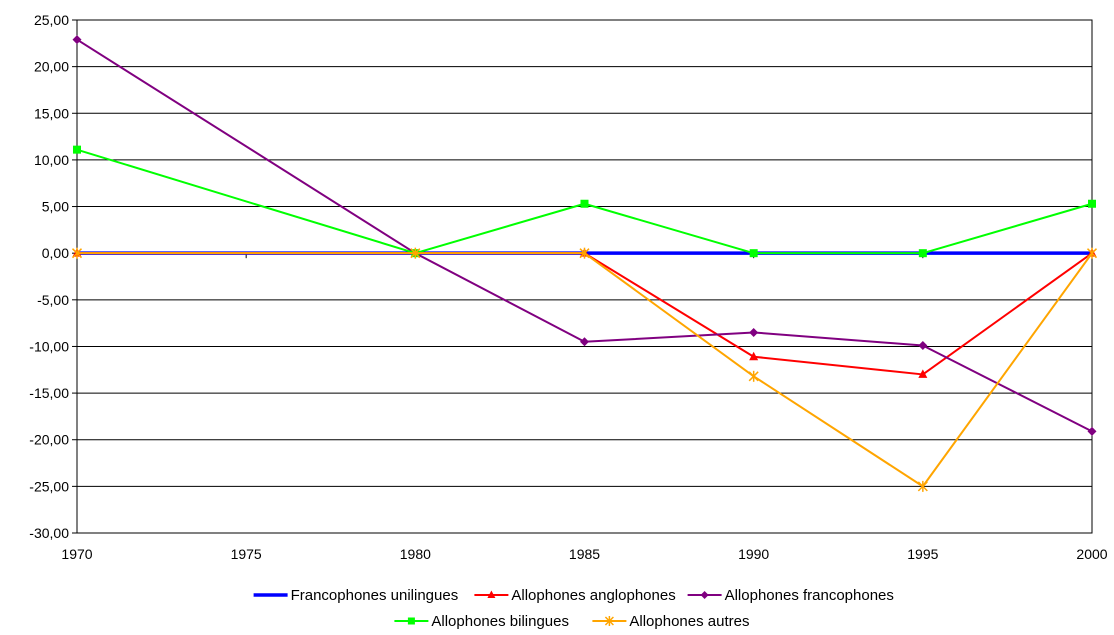  What do you see at coordinates (922, 554) in the screenshot?
I see `x-tick-label: 1995` at bounding box center [922, 554].